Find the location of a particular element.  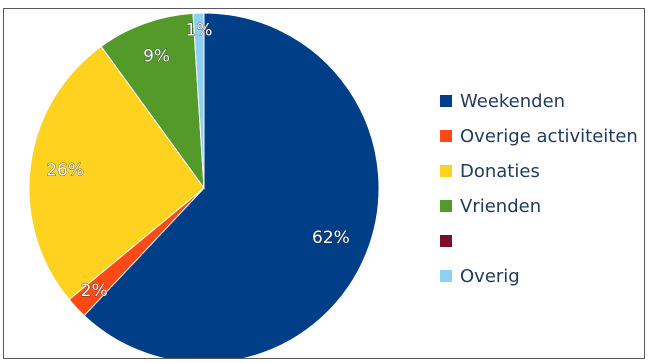

pie-slice-label: 26% is located at coordinates (65, 170).